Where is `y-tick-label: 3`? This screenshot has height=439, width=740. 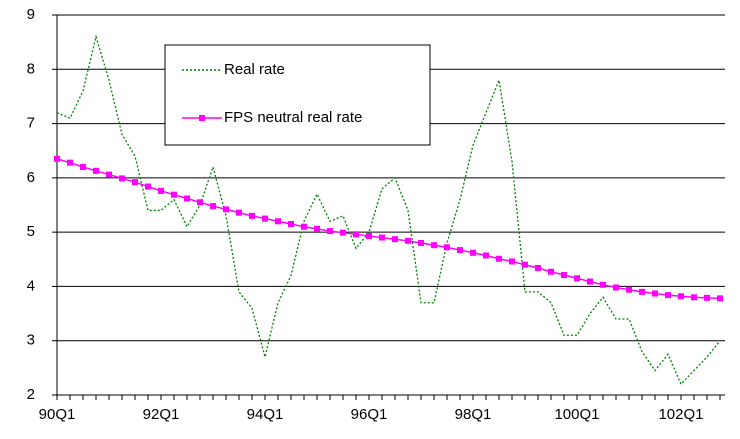
y-tick-label: 3 is located at coordinates (31, 340).